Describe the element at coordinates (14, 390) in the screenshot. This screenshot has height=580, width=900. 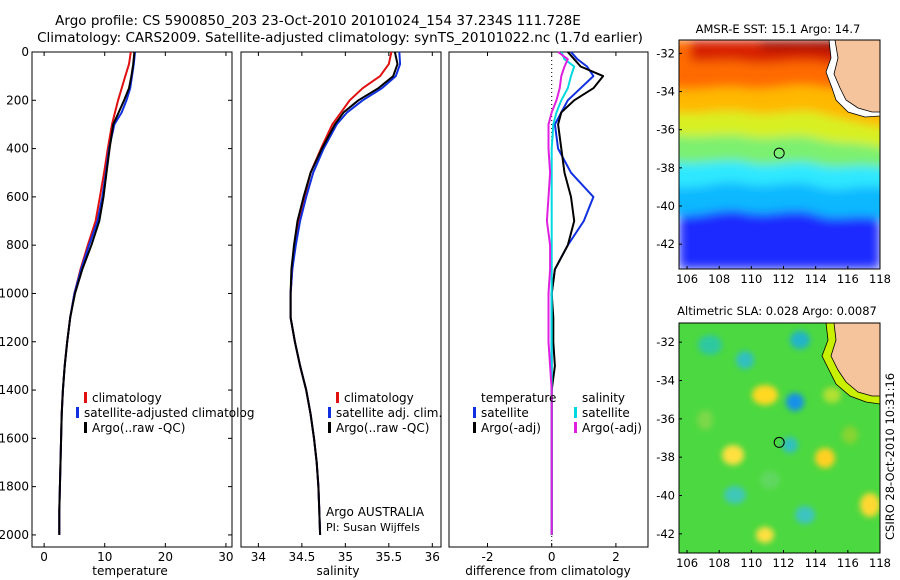
I see `y-tick-label: 1400` at that location.